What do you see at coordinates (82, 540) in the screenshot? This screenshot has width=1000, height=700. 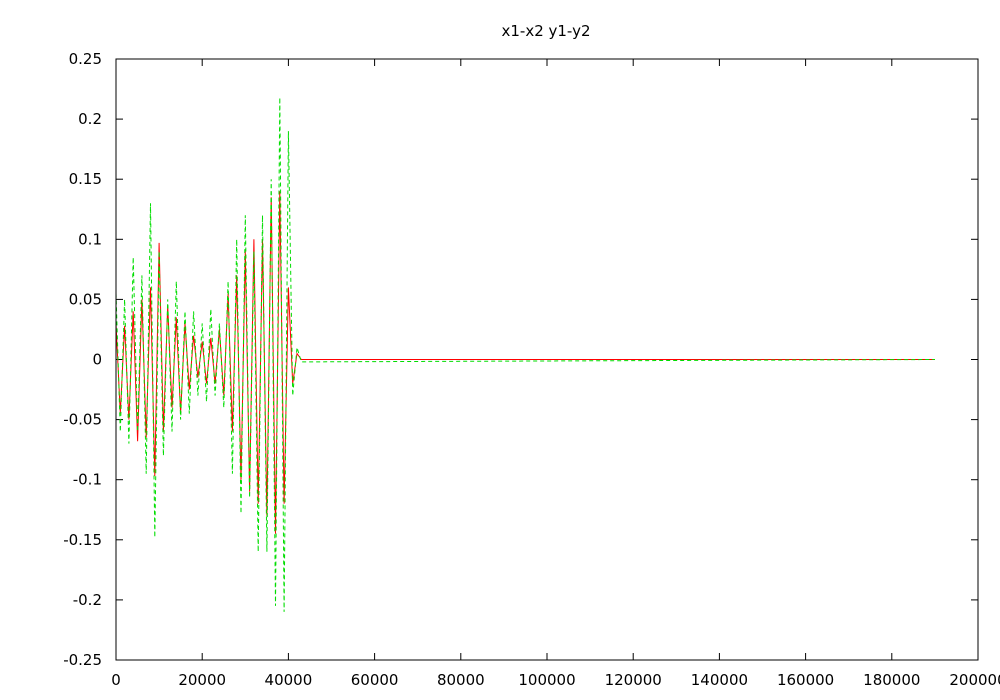 I see `y-tick-label: -0.15` at bounding box center [82, 540].